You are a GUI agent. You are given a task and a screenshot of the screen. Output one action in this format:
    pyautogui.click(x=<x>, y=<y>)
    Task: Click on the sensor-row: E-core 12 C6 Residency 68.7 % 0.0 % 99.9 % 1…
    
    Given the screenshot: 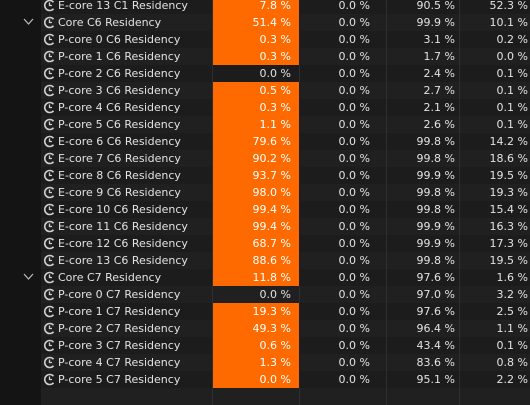 What is the action you would take?
    pyautogui.click(x=265, y=243)
    